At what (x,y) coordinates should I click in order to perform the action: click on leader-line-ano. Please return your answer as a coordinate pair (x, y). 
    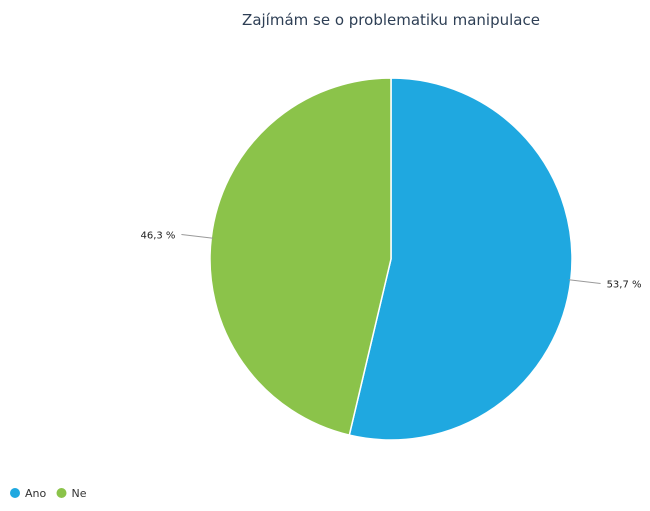
    Looking at the image, I should click on (584, 281).